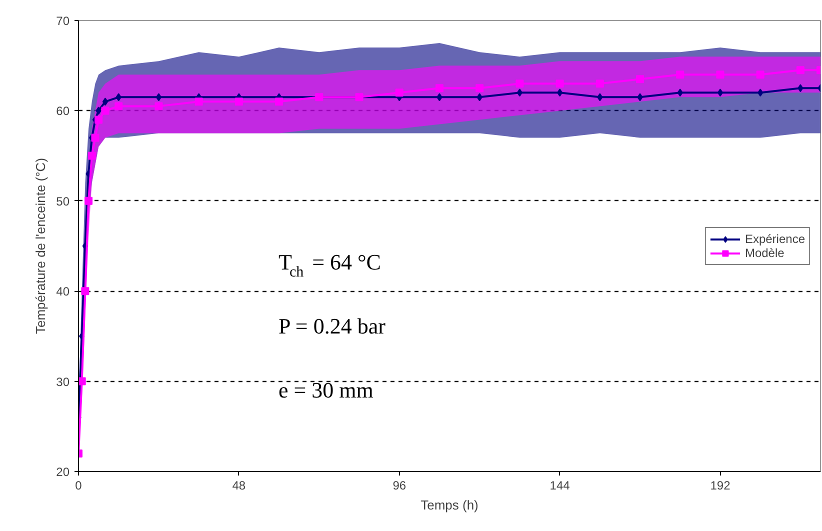  Describe the element at coordinates (63, 201) in the screenshot. I see `y-tick-label: 50` at that location.